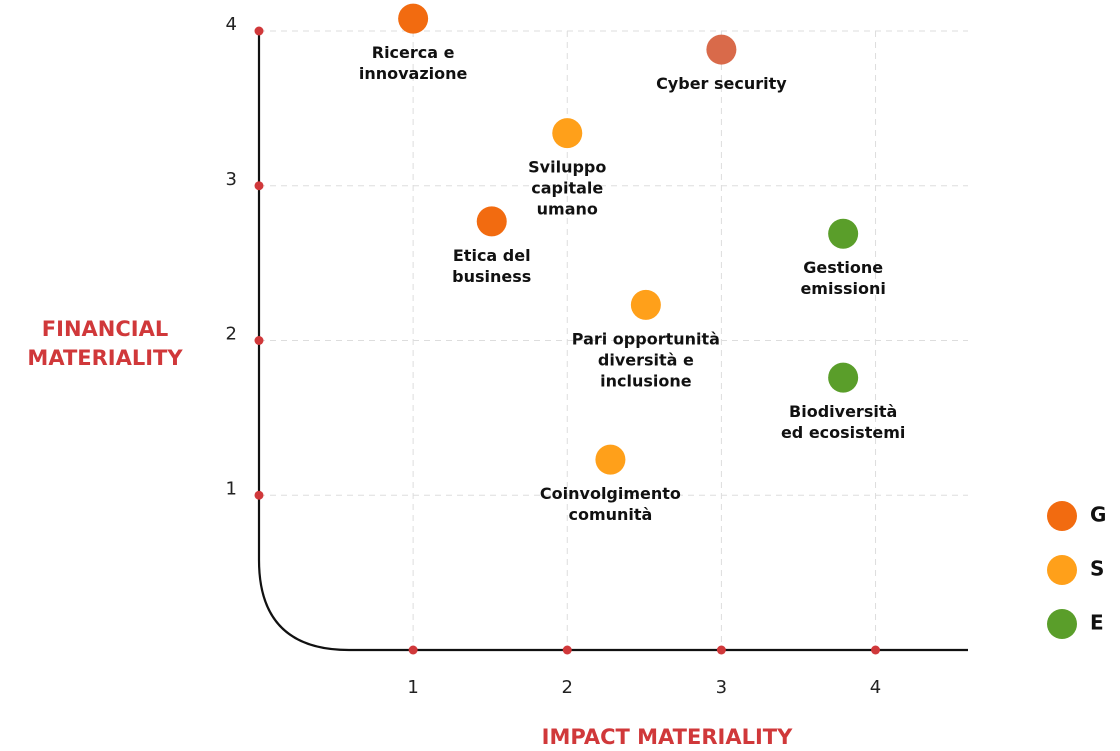 This screenshot has height=751, width=1120. I want to click on y-tick-label: 2, so click(231, 334).